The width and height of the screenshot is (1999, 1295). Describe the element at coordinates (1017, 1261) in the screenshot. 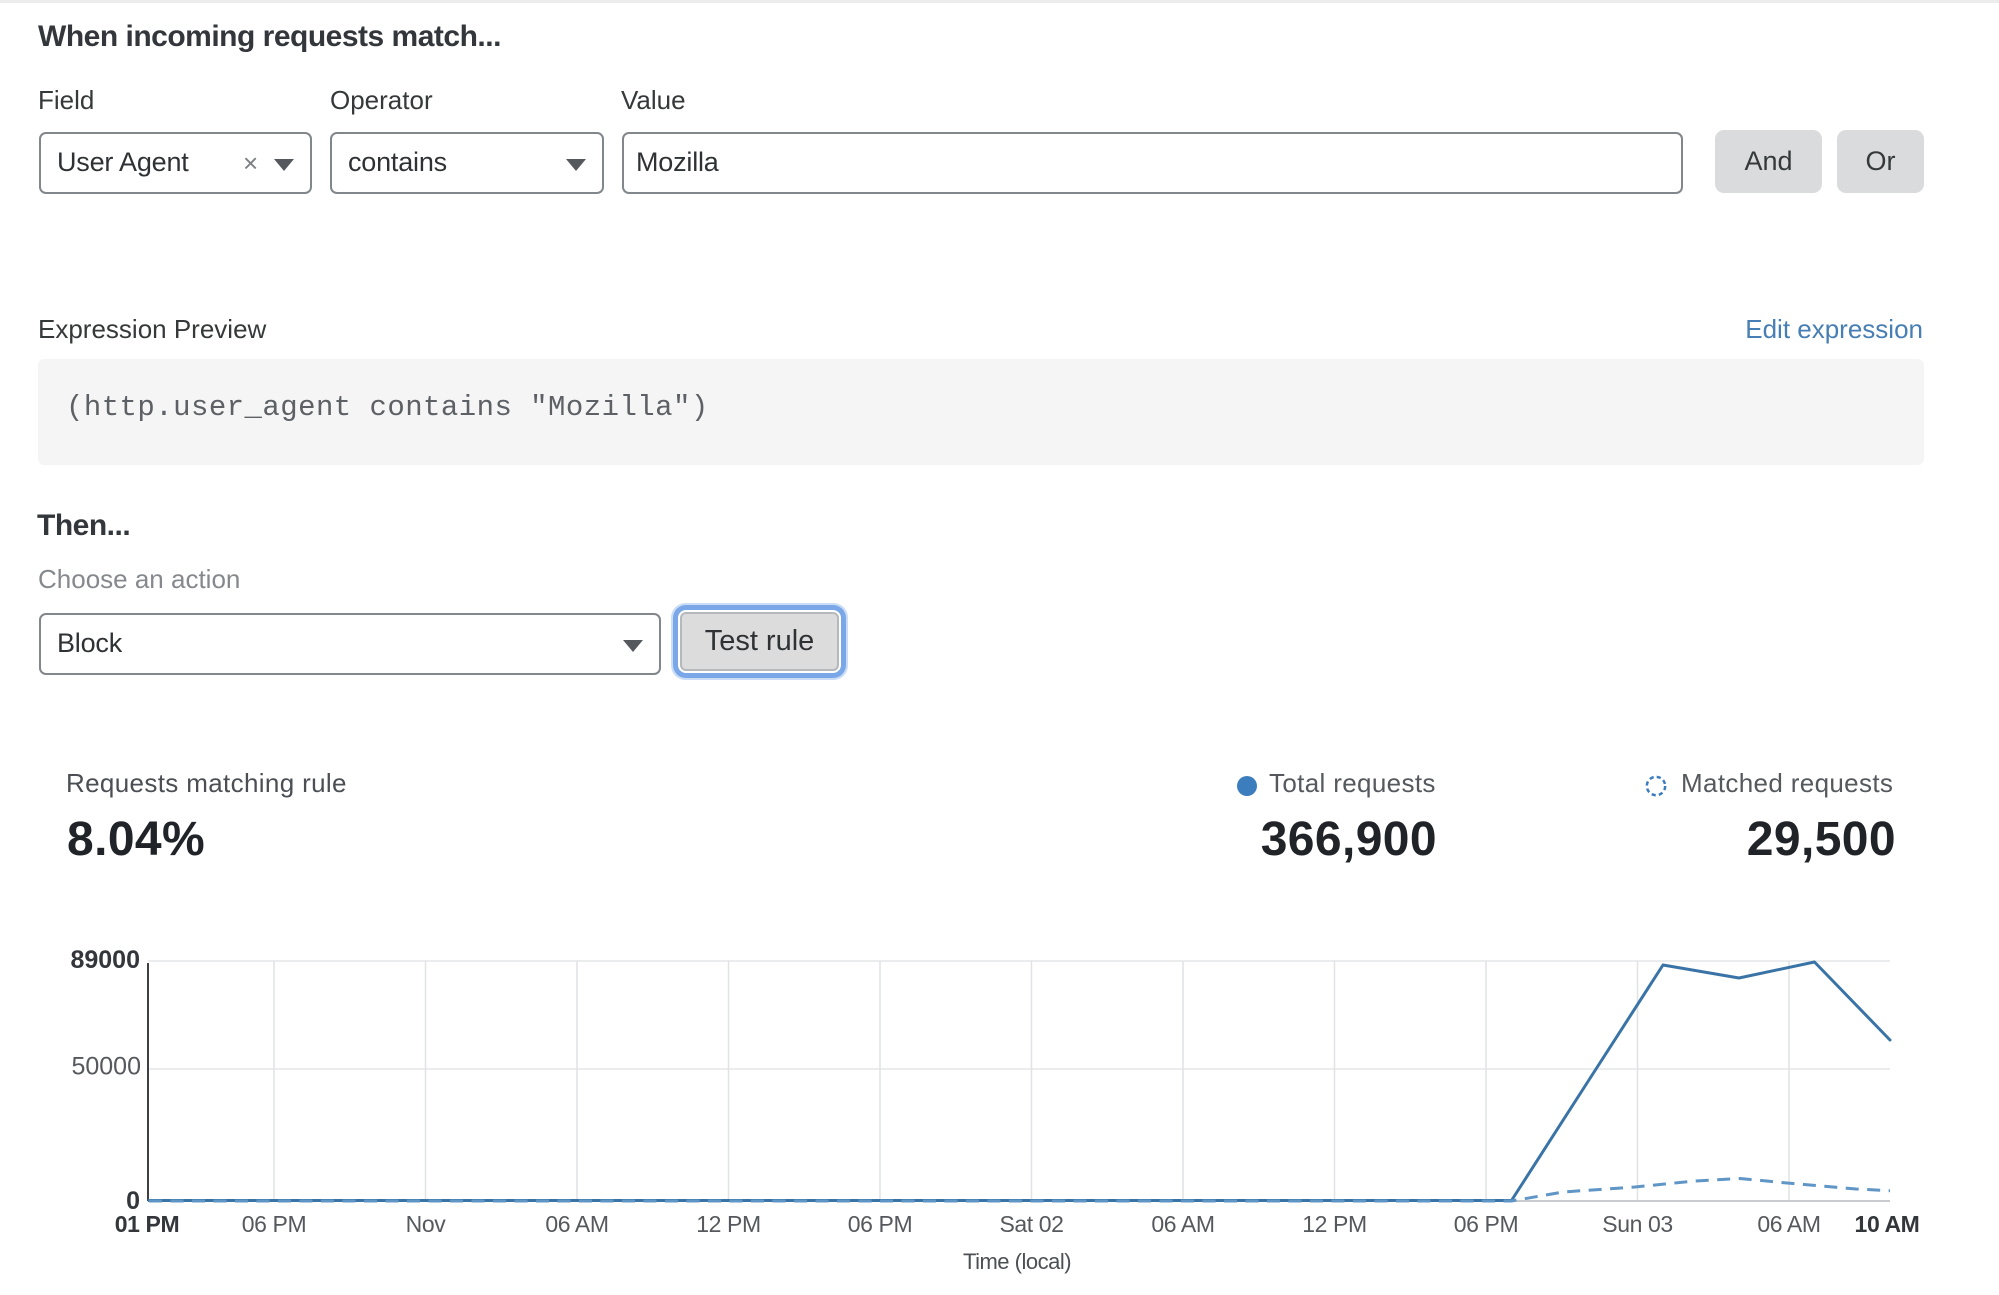

I see `svg-text: Time (local)` at that location.